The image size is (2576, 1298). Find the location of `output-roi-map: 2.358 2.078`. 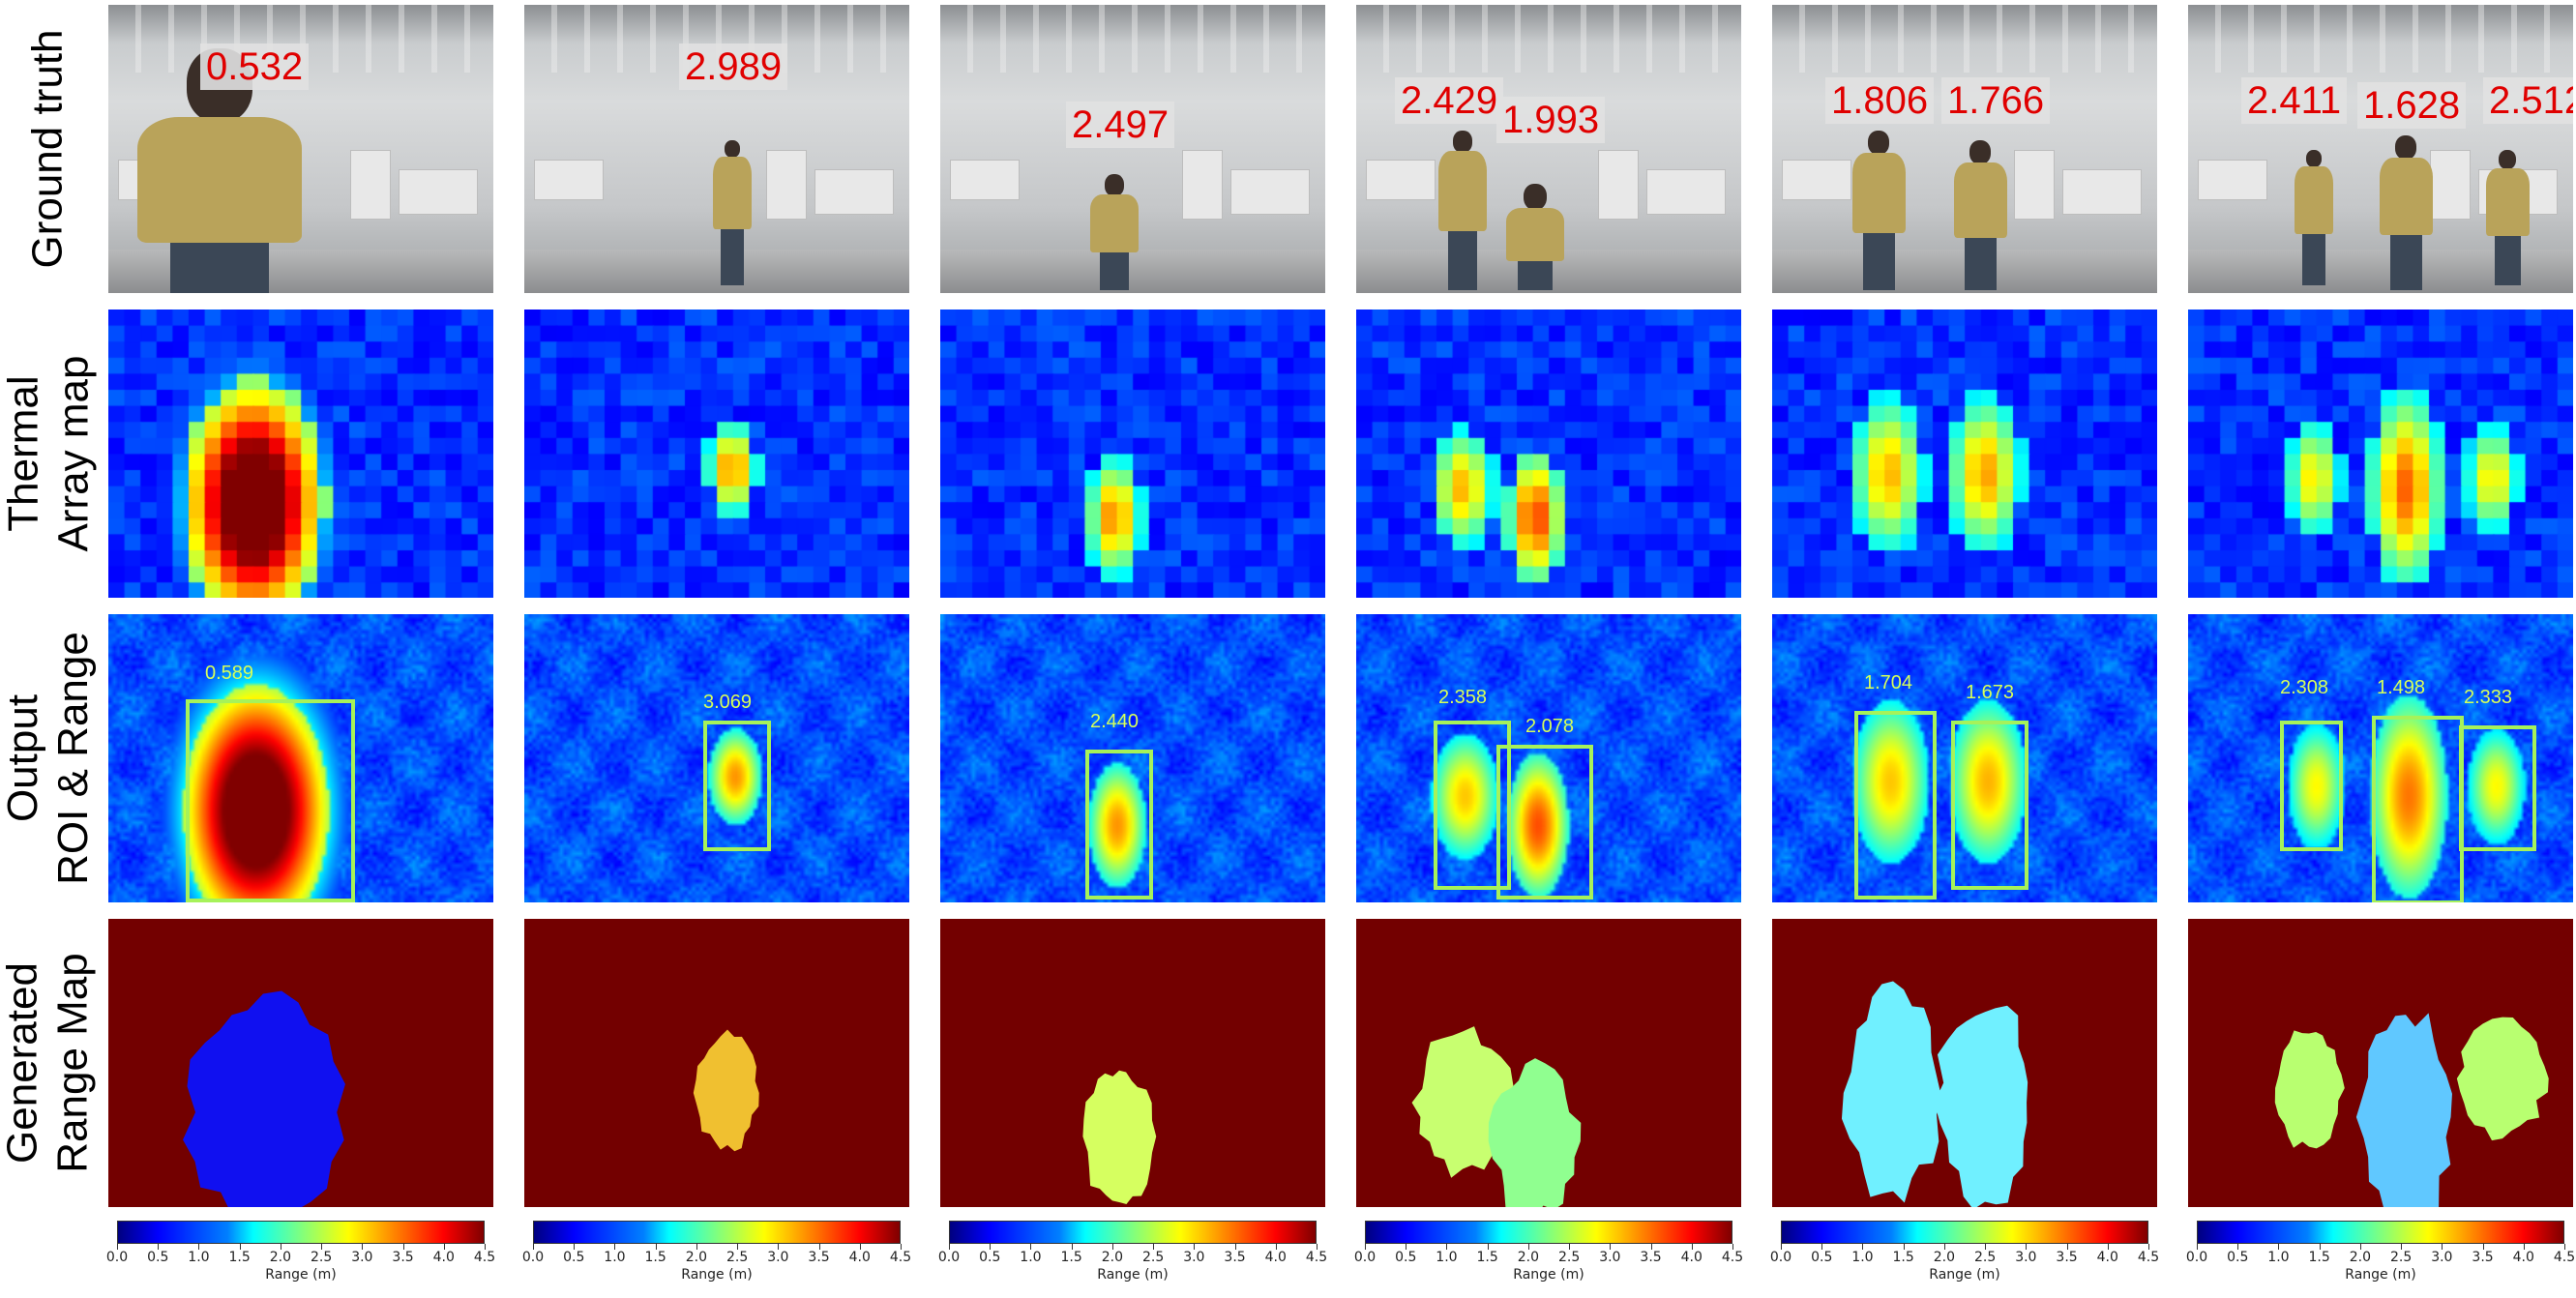

output-roi-map: 2.358 2.078 is located at coordinates (1549, 758).